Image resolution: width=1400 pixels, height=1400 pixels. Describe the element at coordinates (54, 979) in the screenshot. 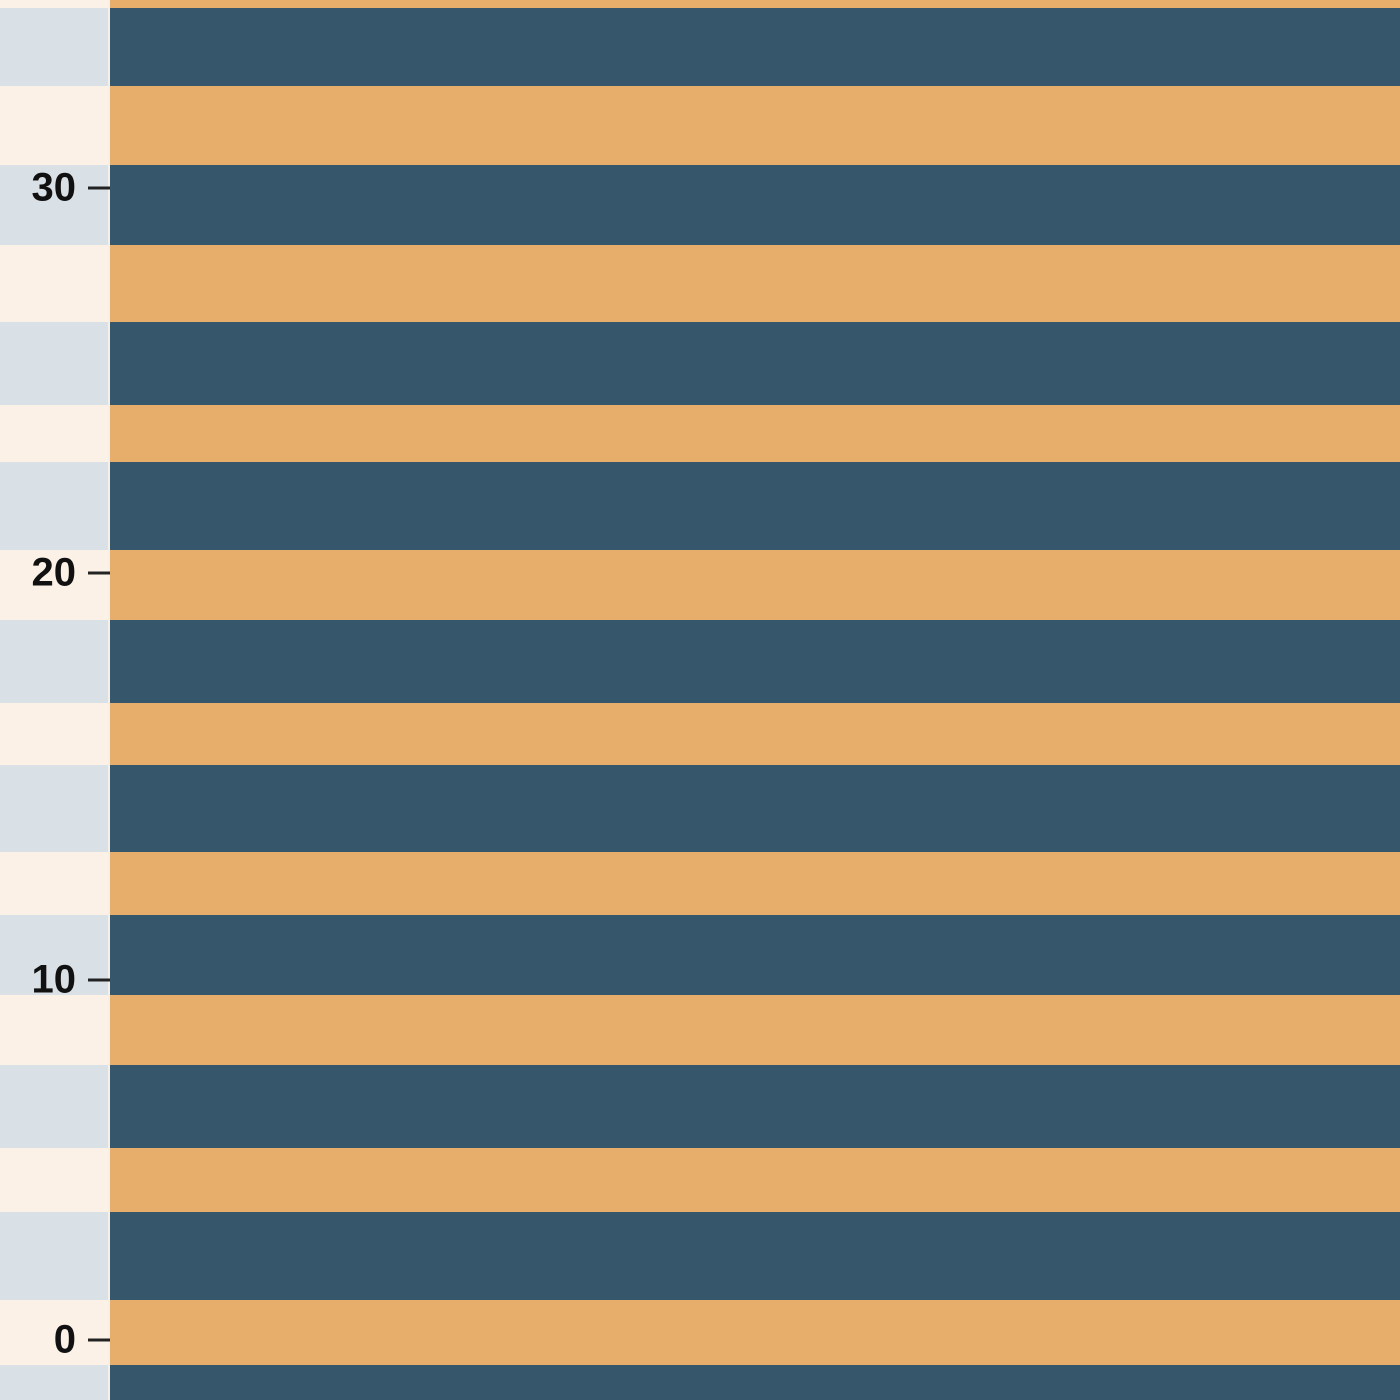

I see `tick-label: 10` at that location.